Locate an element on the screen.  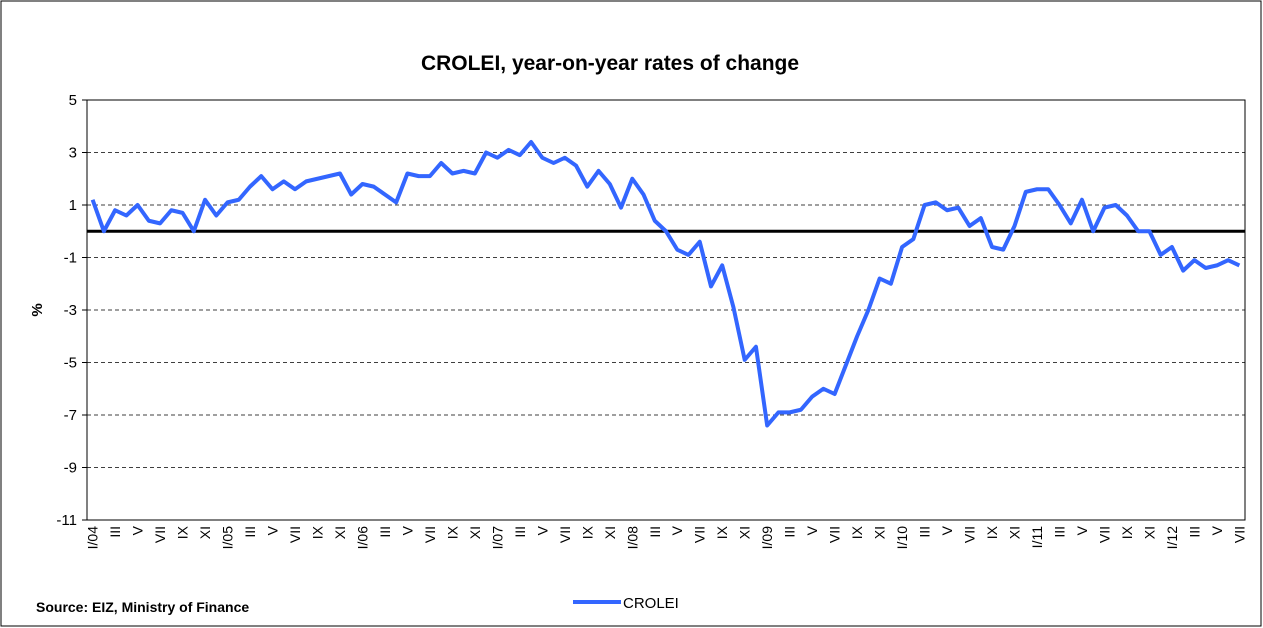
y-tick-label: -9 is located at coordinates (70, 468).